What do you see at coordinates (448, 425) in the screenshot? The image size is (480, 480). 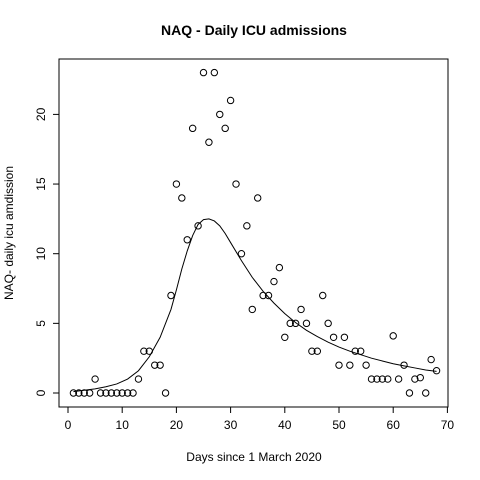 I see `x-tick-label: 70` at bounding box center [448, 425].